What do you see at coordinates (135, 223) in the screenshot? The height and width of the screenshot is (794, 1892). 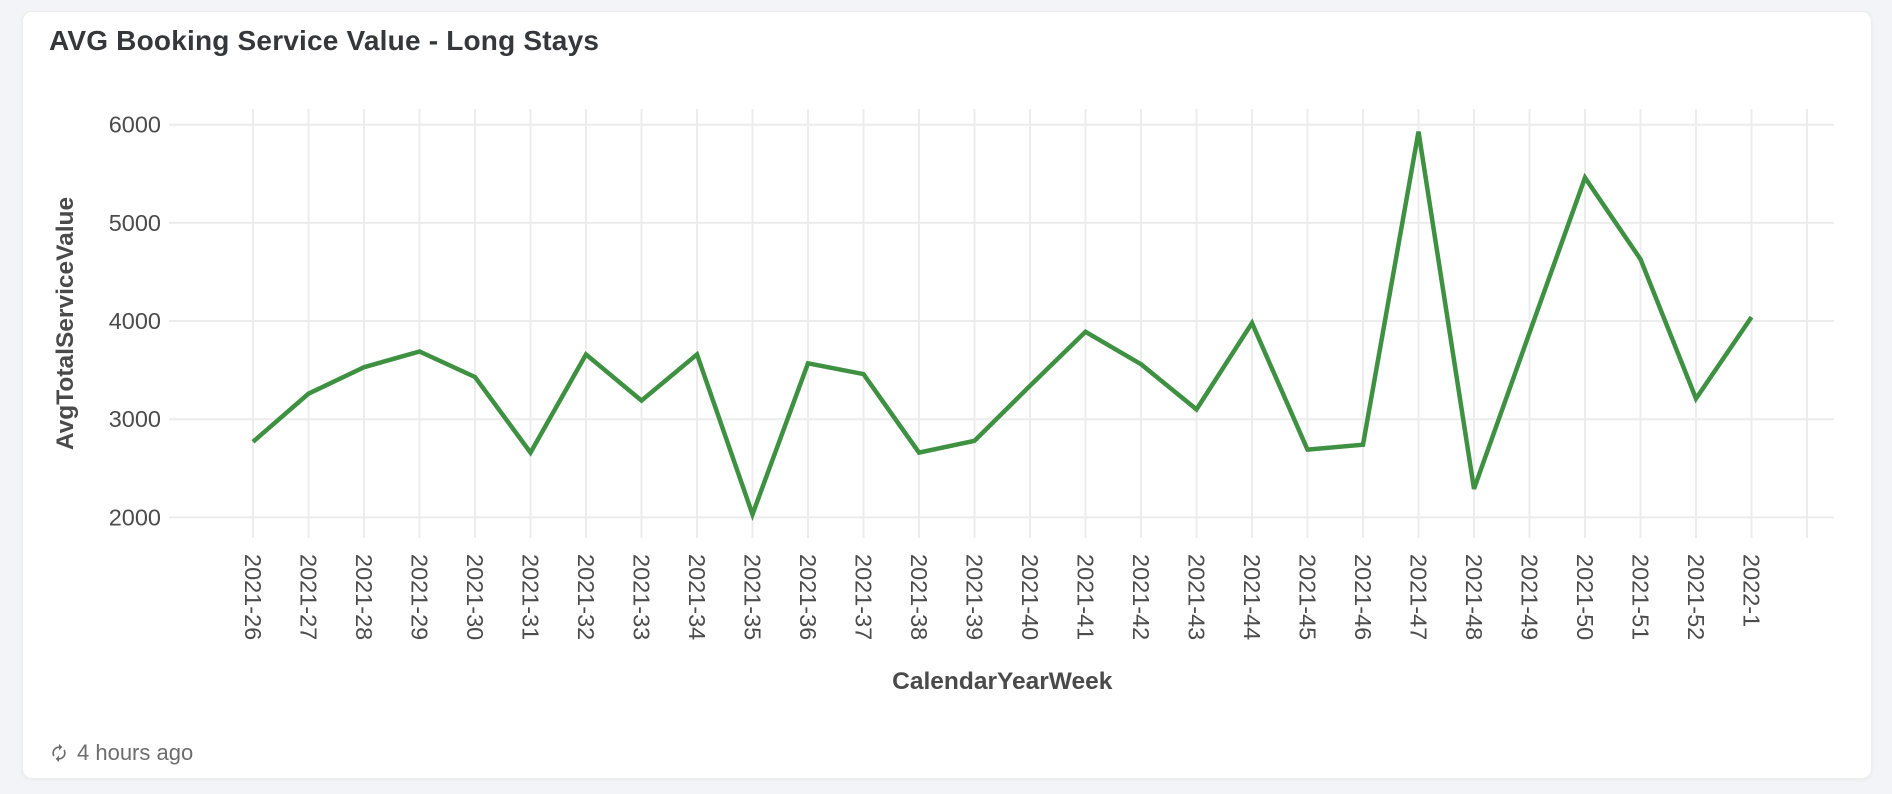 I see `y-tick-label: 5000` at bounding box center [135, 223].